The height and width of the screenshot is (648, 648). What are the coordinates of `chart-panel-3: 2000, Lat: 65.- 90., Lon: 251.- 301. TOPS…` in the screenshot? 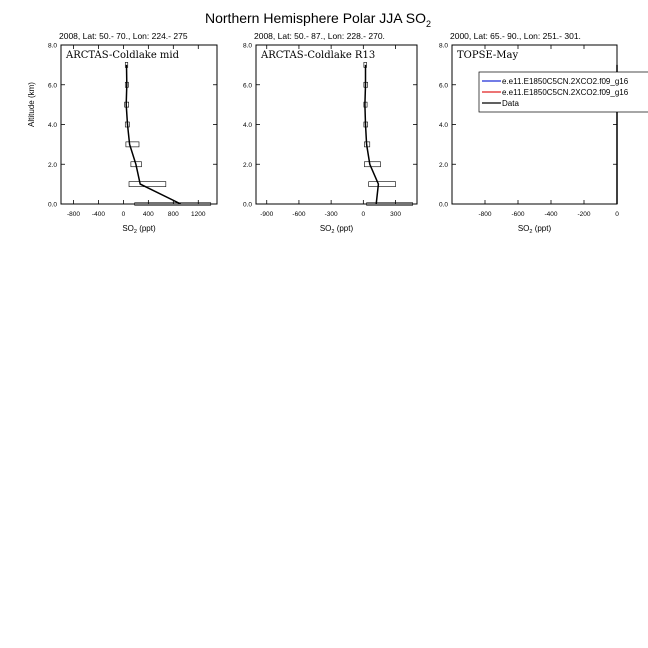 It's located at (543, 133).